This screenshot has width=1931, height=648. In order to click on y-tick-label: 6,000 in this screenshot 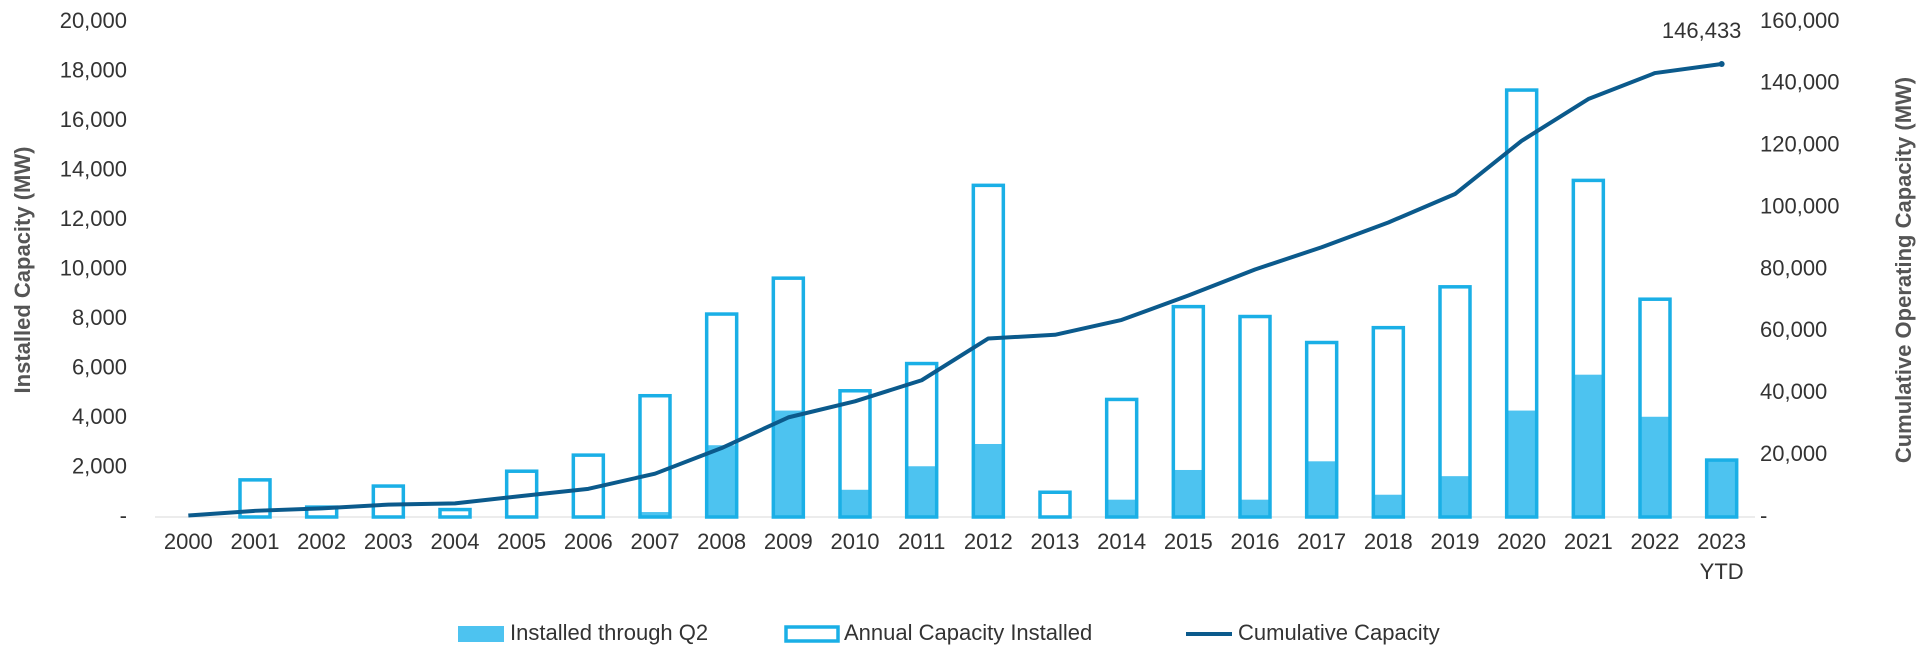, I will do `click(99, 366)`.